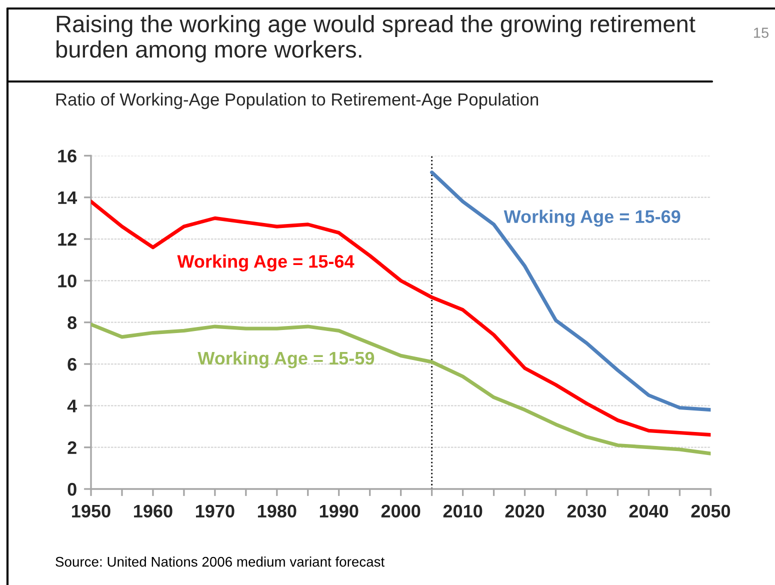 The width and height of the screenshot is (775, 585). Describe the element at coordinates (586, 511) in the screenshot. I see `x-tick-label: 2030` at that location.